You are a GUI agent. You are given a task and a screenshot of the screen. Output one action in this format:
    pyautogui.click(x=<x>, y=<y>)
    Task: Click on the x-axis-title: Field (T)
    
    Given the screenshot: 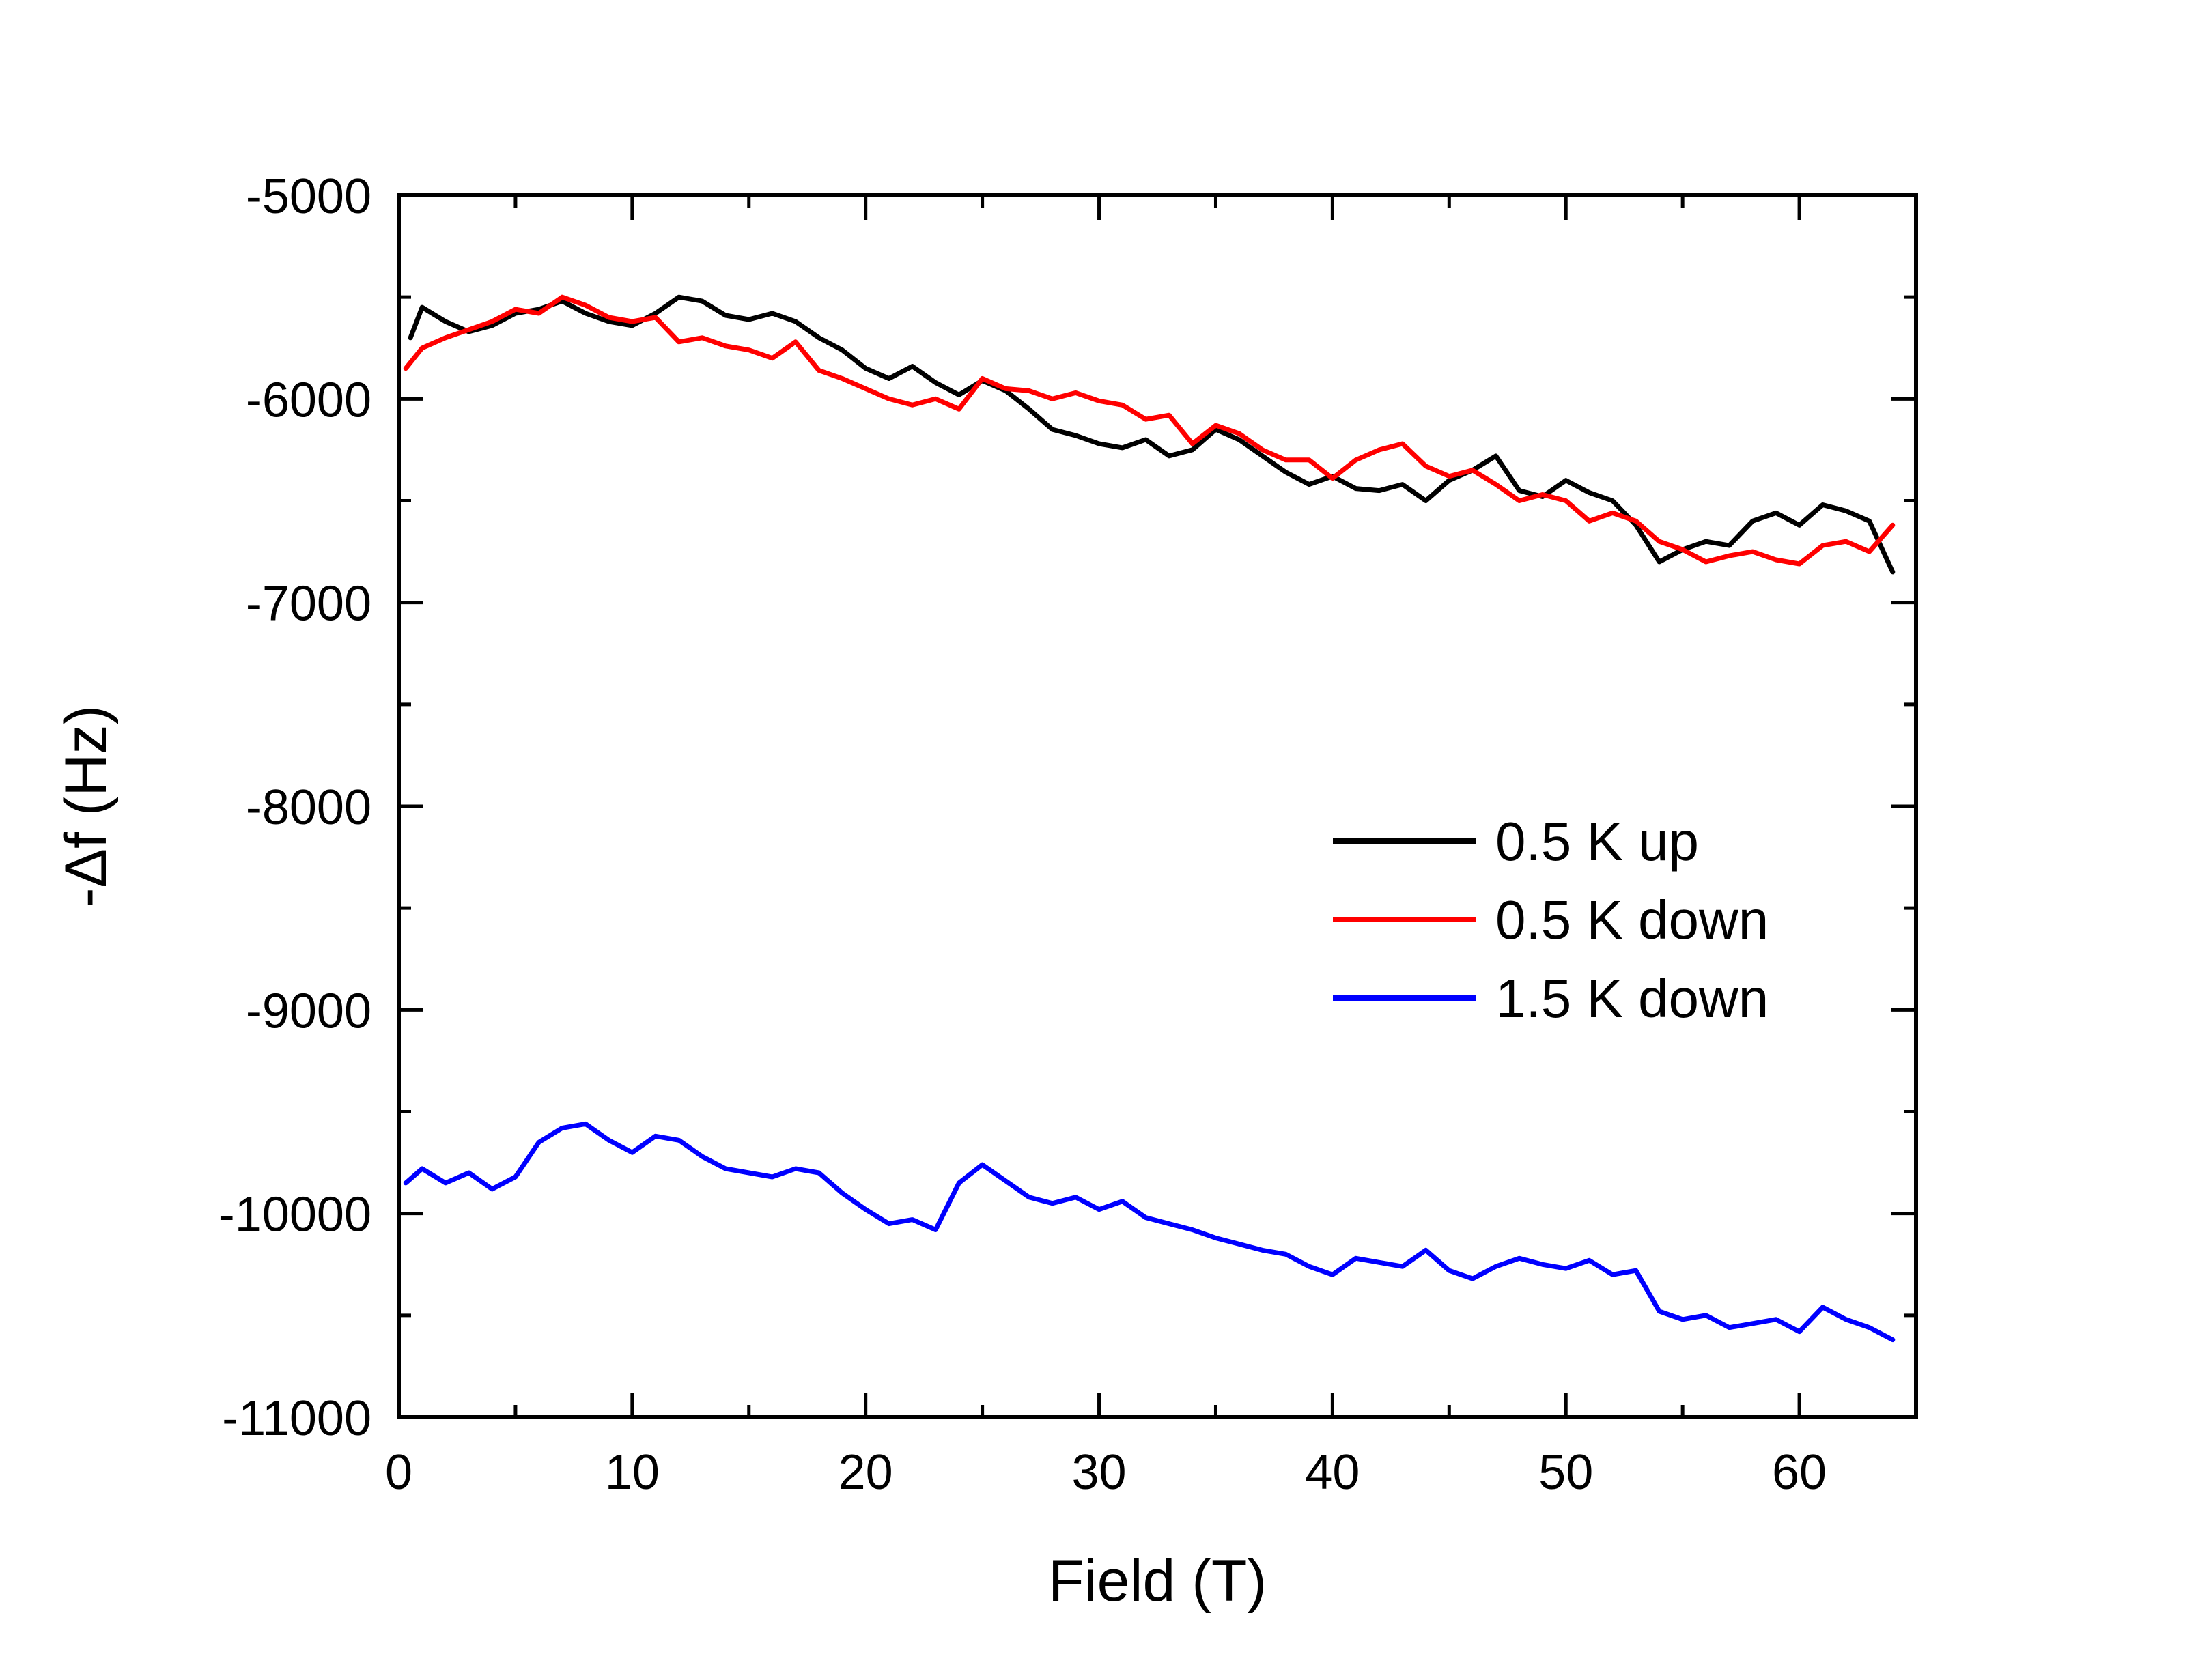 What is the action you would take?
    pyautogui.click(x=1157, y=1581)
    